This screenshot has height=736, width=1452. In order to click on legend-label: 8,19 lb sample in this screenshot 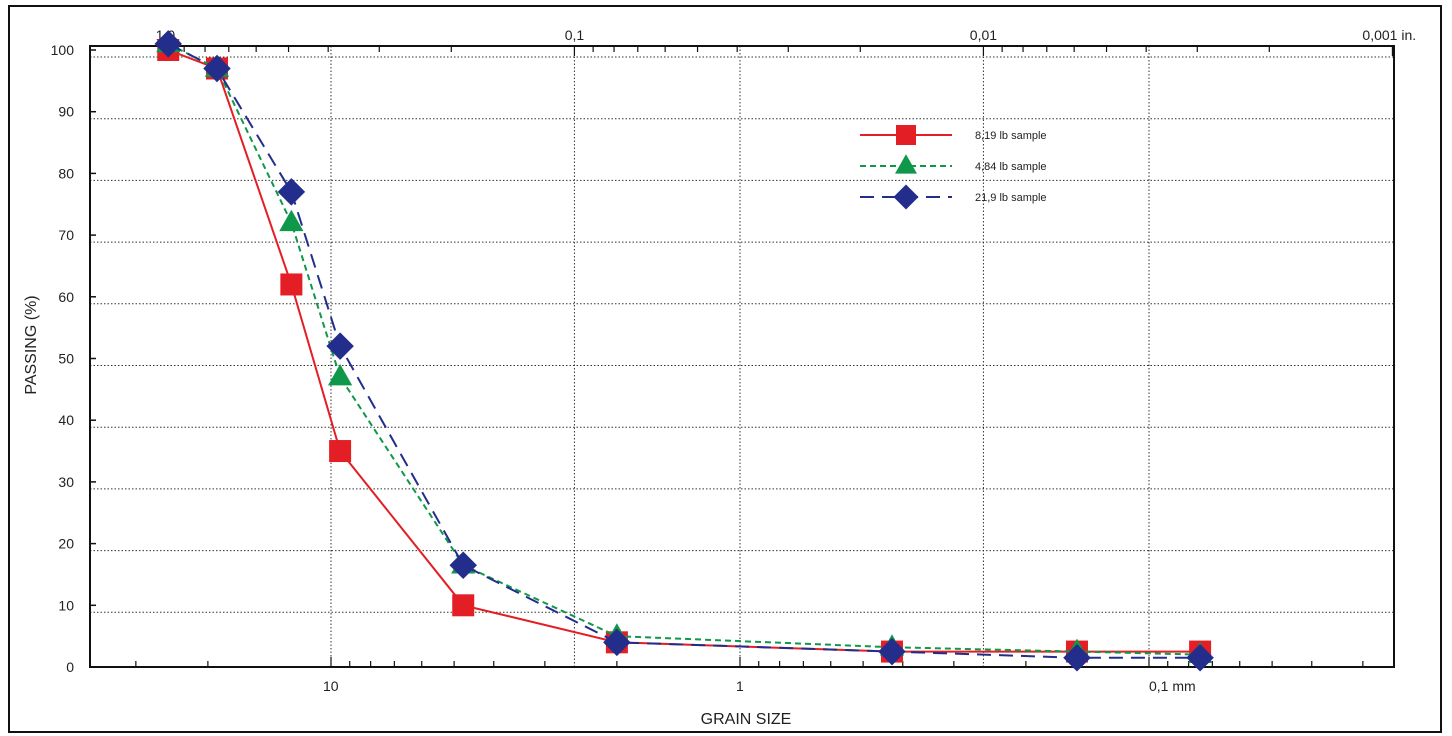, I will do `click(1011, 136)`.